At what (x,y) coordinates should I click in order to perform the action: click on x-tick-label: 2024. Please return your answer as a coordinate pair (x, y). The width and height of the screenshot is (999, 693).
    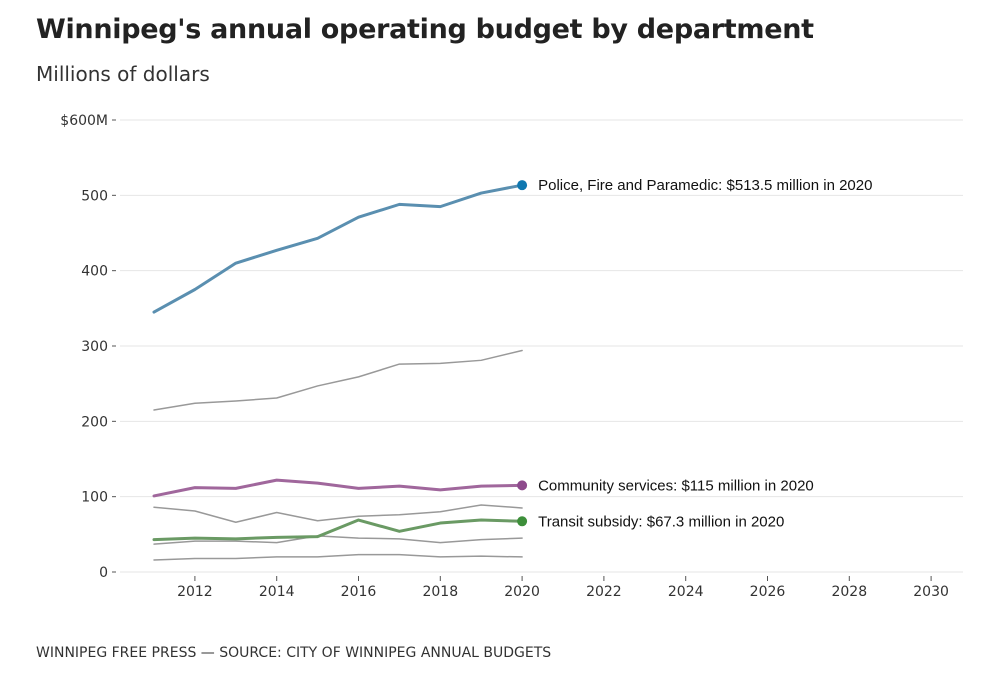
    Looking at the image, I should click on (686, 592).